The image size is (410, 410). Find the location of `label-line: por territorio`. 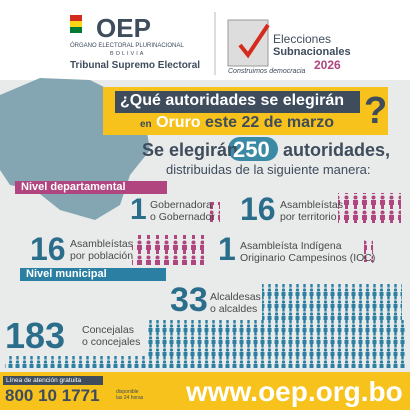

label-line: por territorio is located at coordinates (308, 217).